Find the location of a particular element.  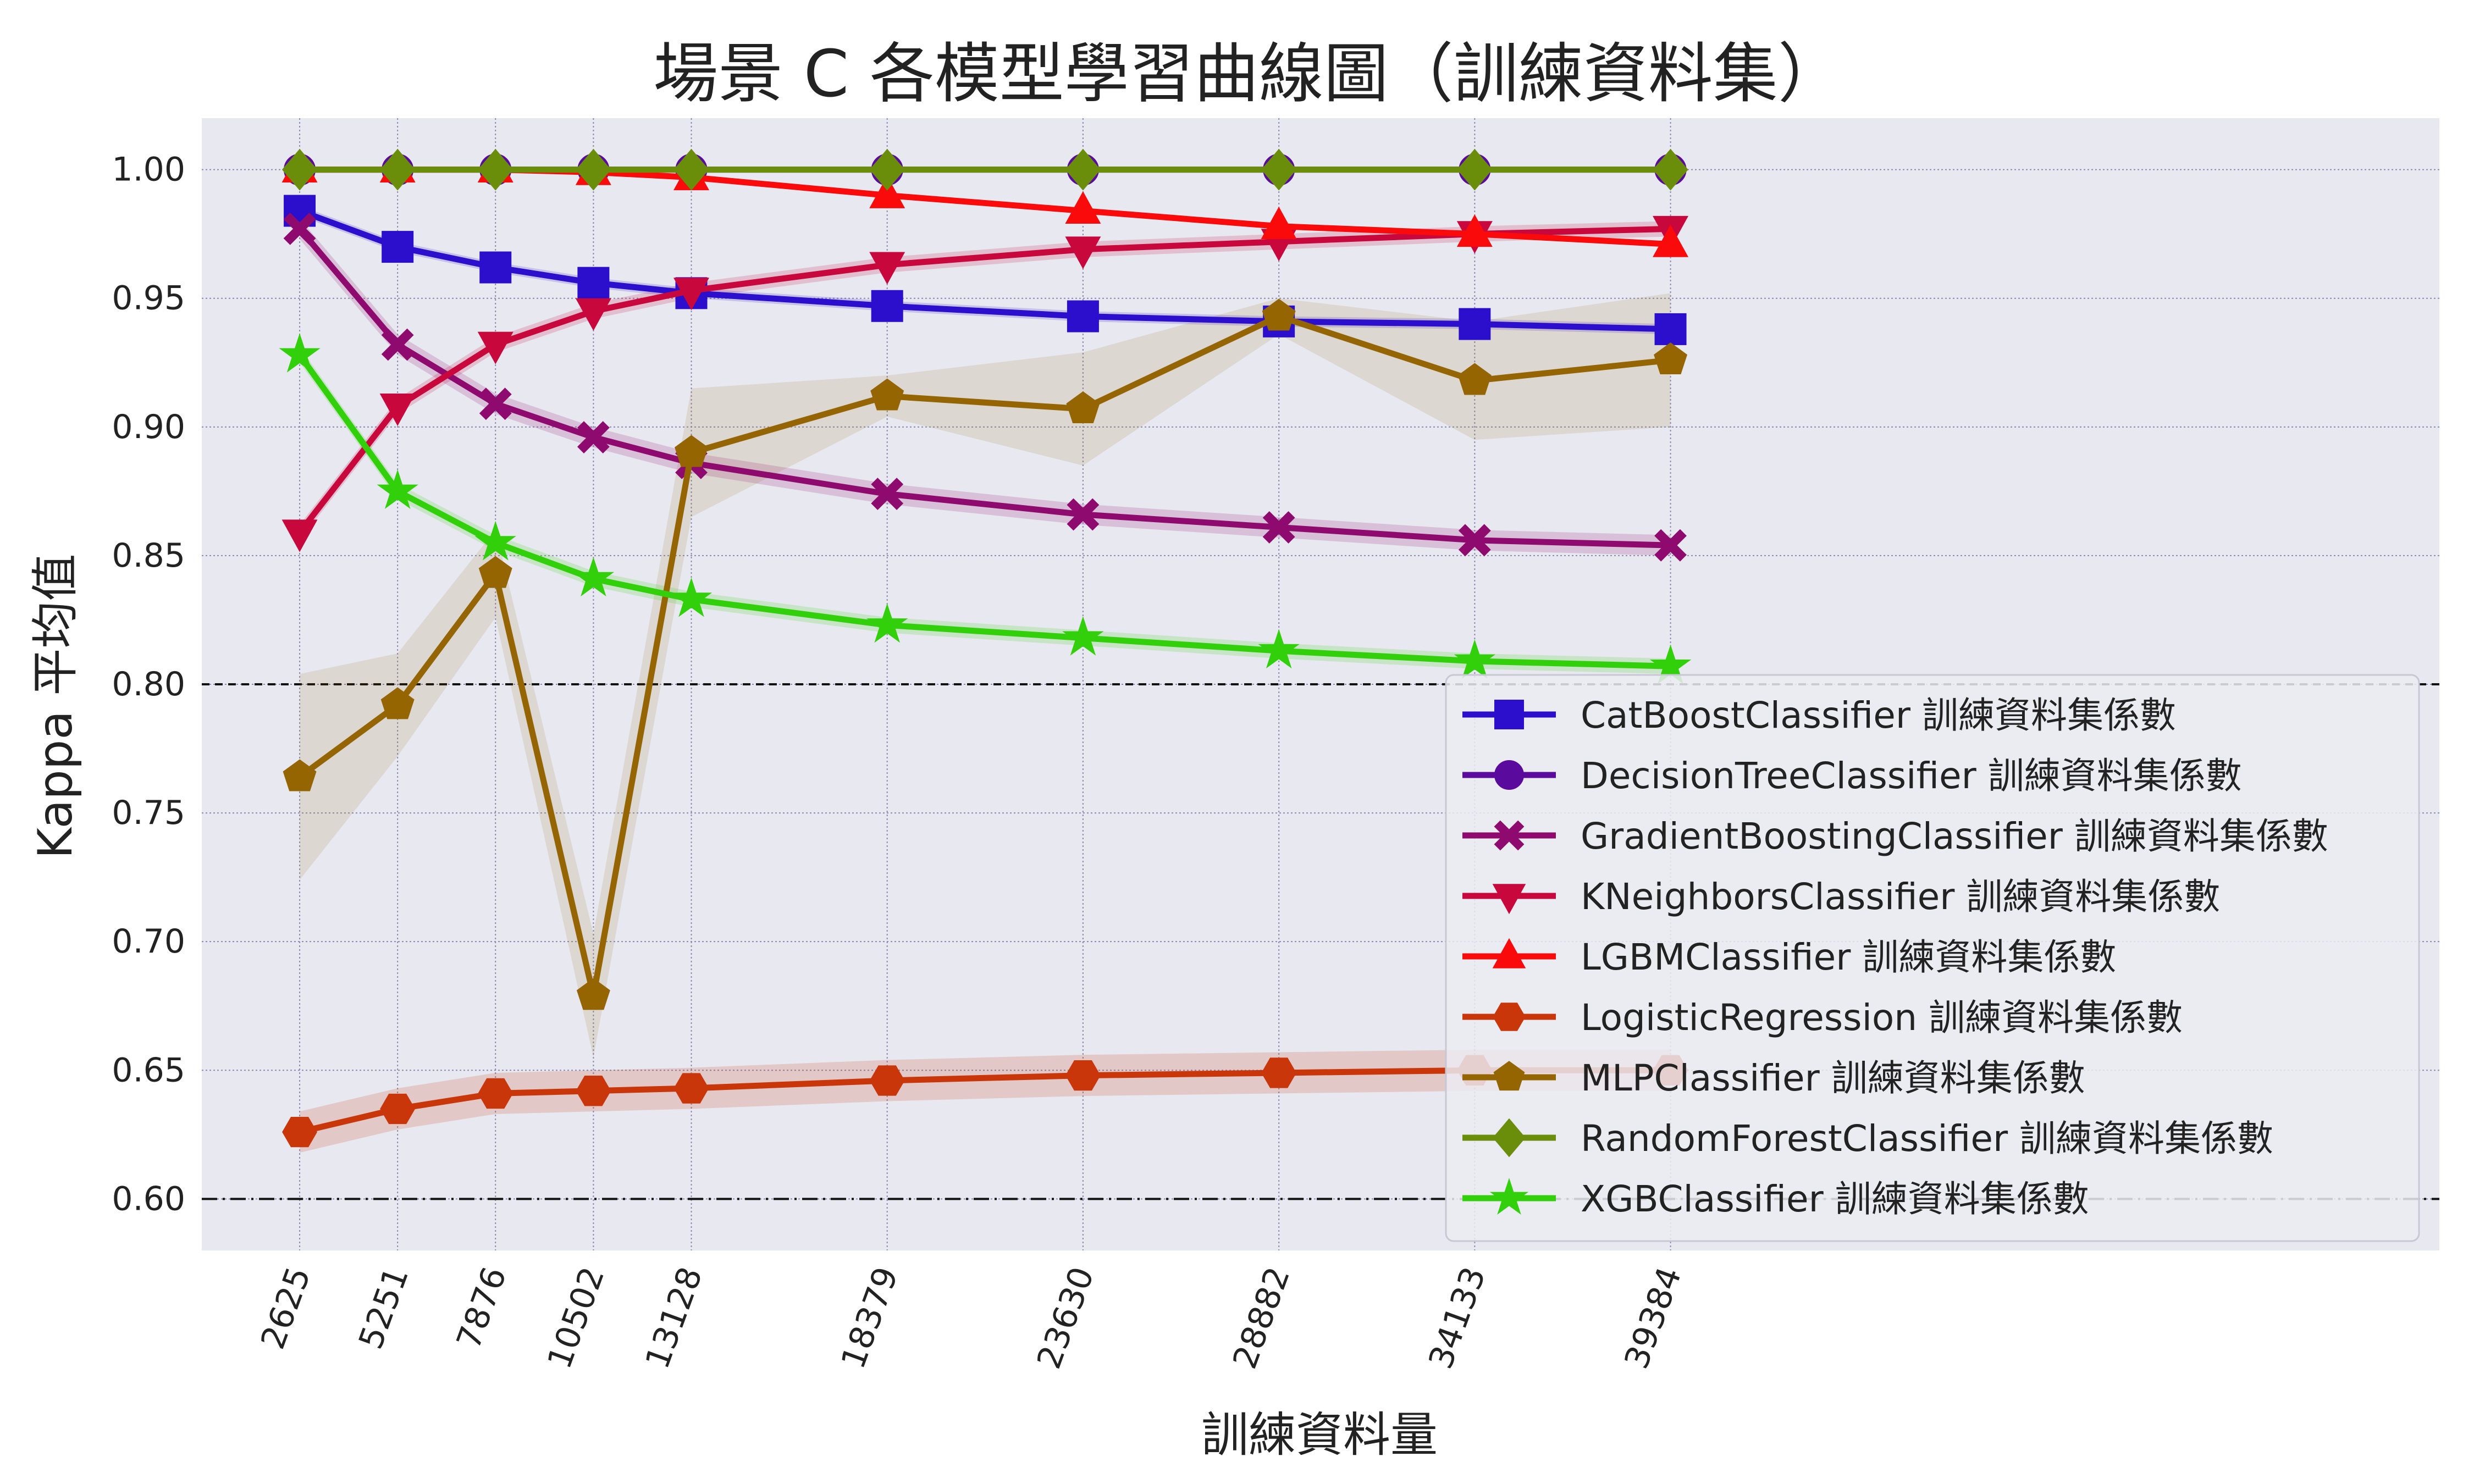

legend-item: KNeighborsClassifier 訓練資料集係數 is located at coordinates (1841, 897).